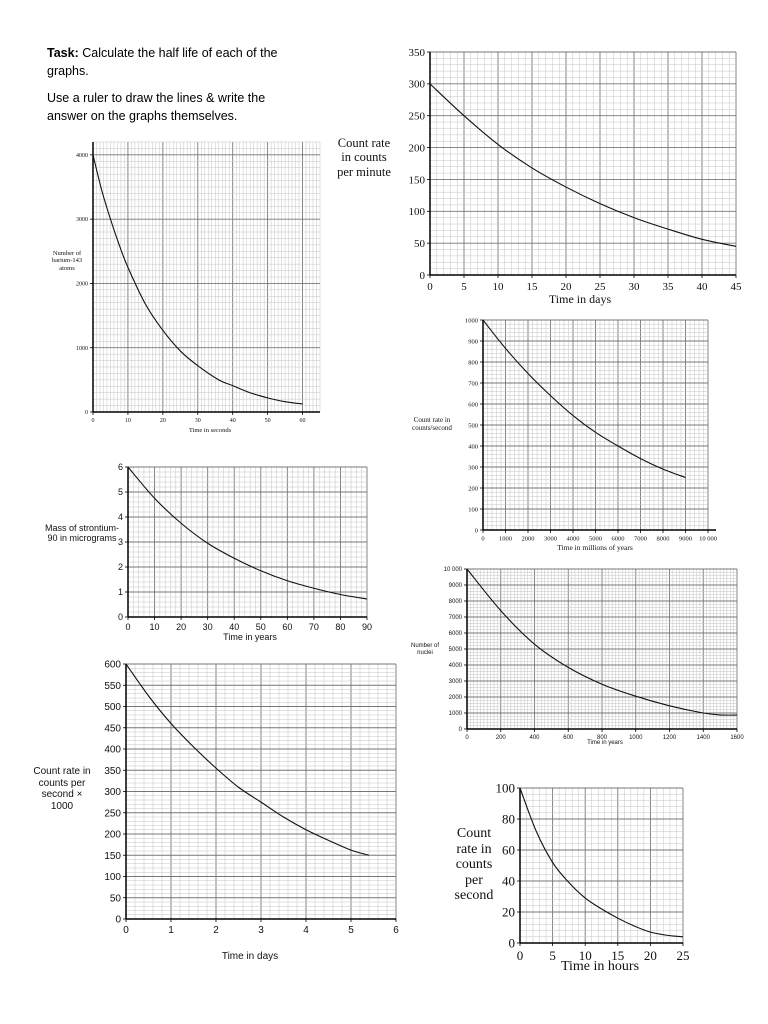  What do you see at coordinates (618, 539) in the screenshot?
I see `chart-3-x-tick-label: 6000` at bounding box center [618, 539].